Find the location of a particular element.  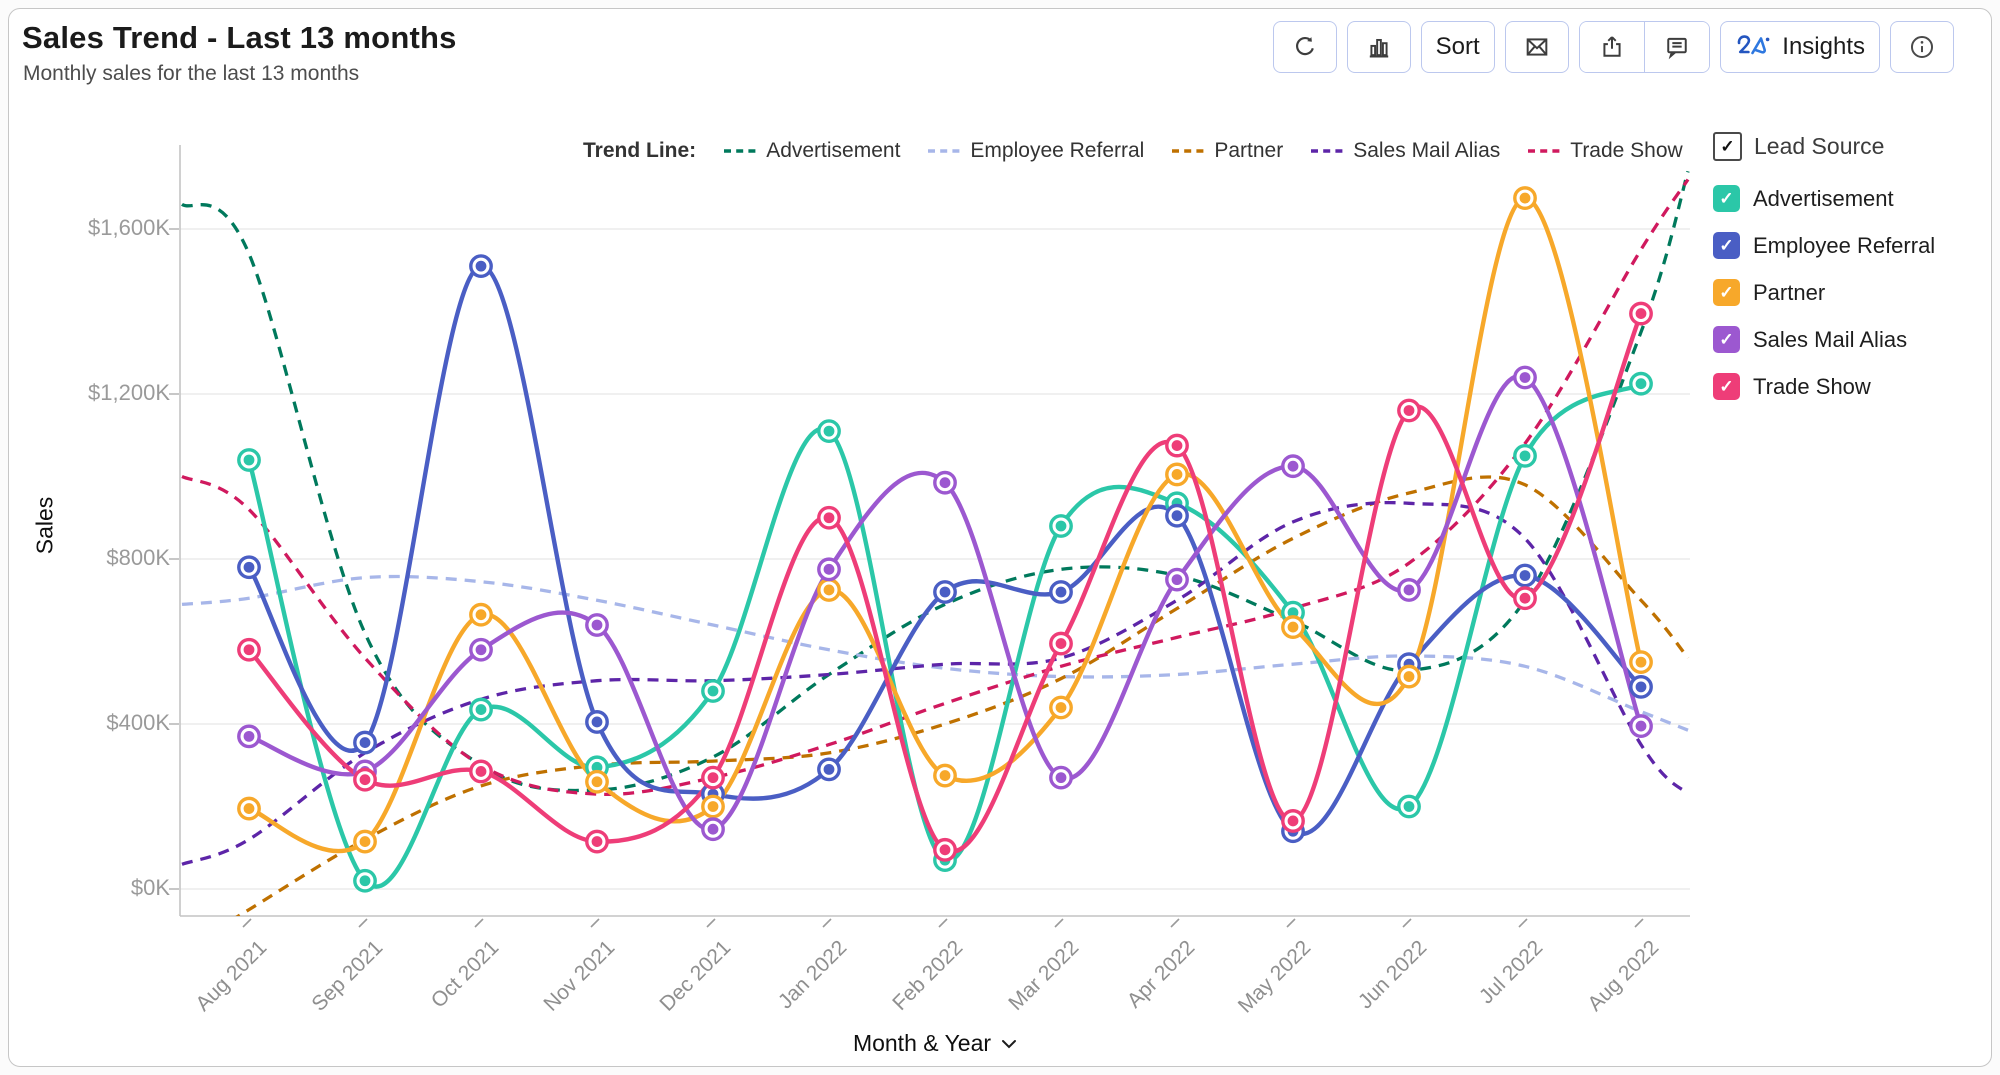

trend-legend-item-label: Trade Show is located at coordinates (1626, 150).